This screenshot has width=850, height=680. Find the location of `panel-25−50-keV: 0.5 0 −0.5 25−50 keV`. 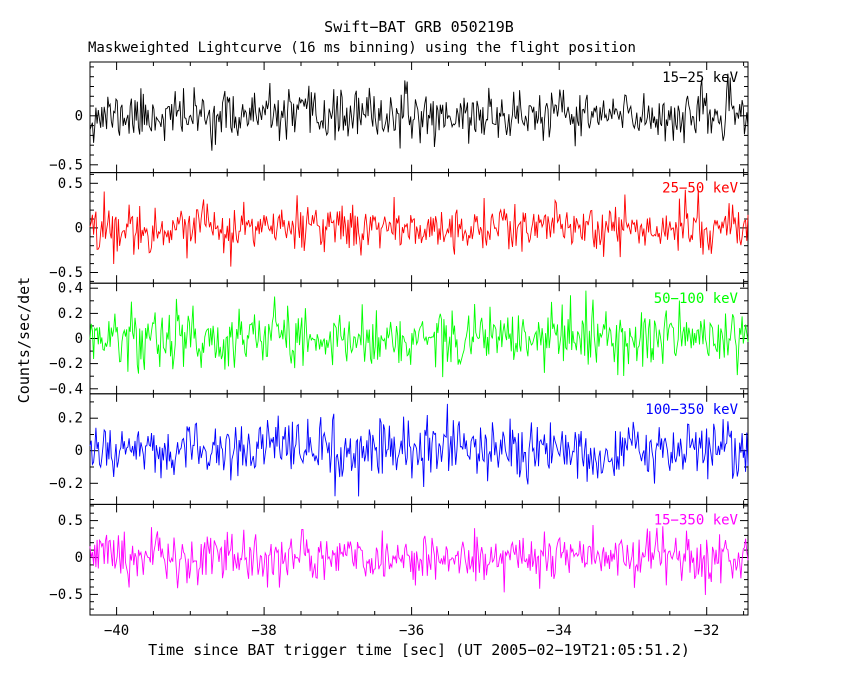

panel-25−50-keV: 0.5 0 −0.5 25−50 keV is located at coordinates (399, 228).